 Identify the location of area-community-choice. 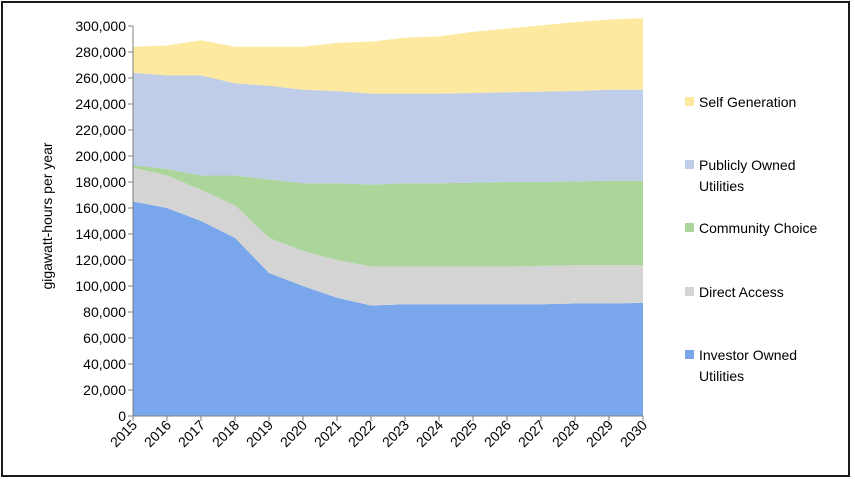
(388, 216).